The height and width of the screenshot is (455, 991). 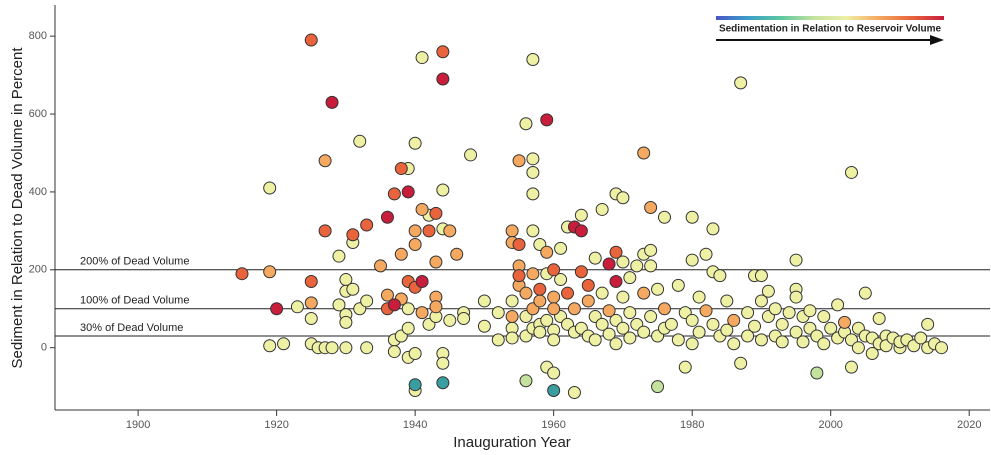 What do you see at coordinates (138, 425) in the screenshot?
I see `x-tick-label: 1900` at bounding box center [138, 425].